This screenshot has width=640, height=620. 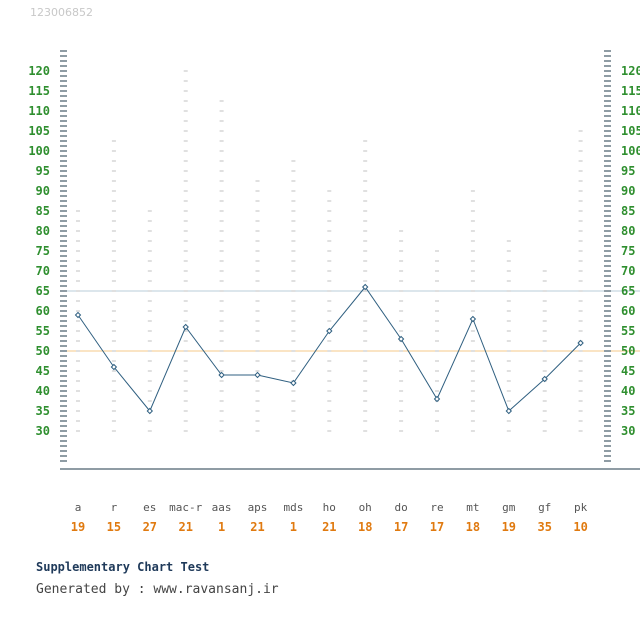 I want to click on y-tick-label-right: 95, so click(x=628, y=171).